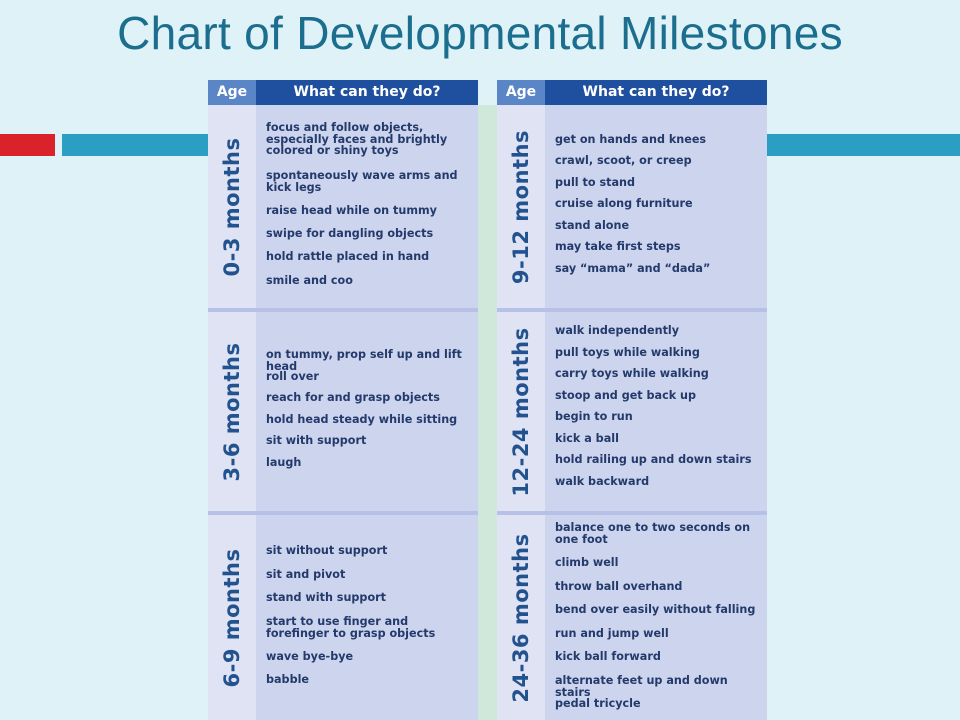 The width and height of the screenshot is (960, 720). What do you see at coordinates (326, 597) in the screenshot?
I see `milestone-item: stand with support` at bounding box center [326, 597].